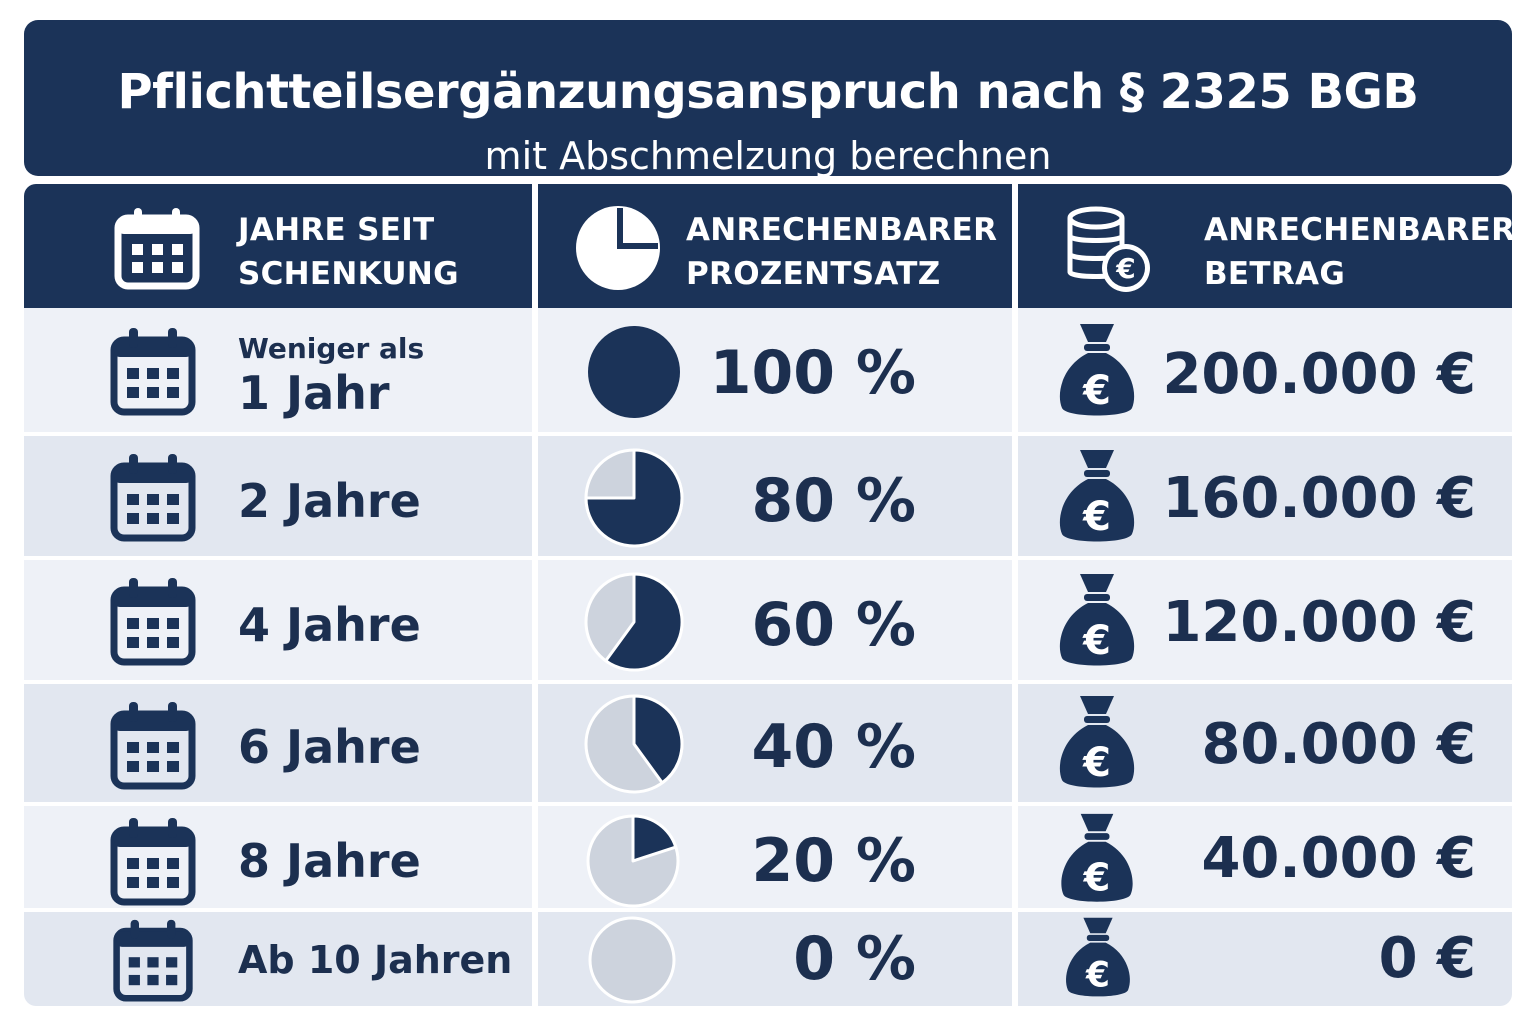  What do you see at coordinates (854, 959) in the screenshot?
I see `percentage-value: 0 %` at bounding box center [854, 959].